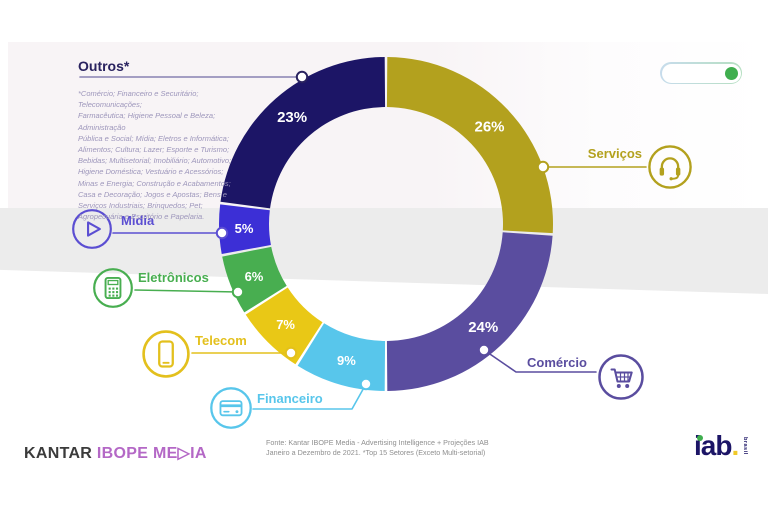 This screenshot has width=768, height=513. What do you see at coordinates (484, 350) in the screenshot?
I see `connector-dot-comercio` at bounding box center [484, 350].